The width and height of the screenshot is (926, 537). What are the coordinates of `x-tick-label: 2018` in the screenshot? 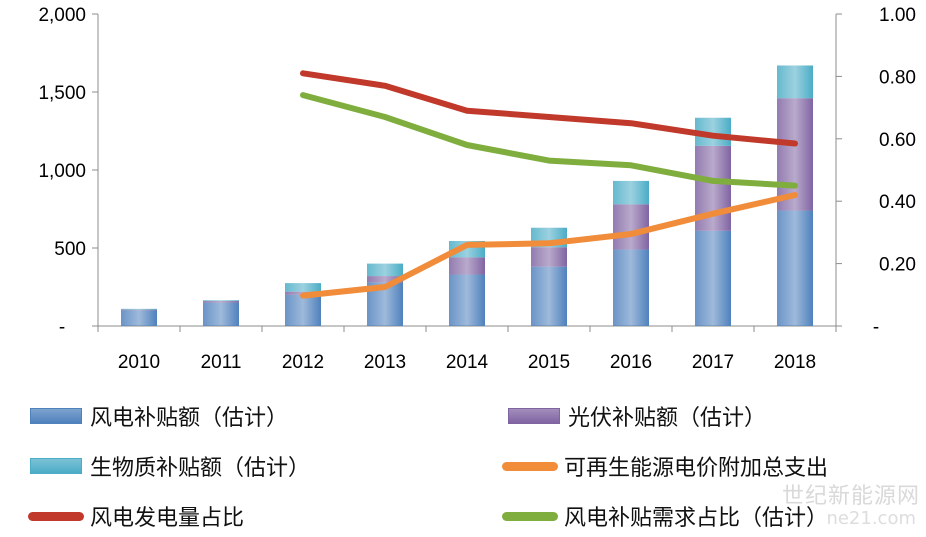 It's located at (795, 362).